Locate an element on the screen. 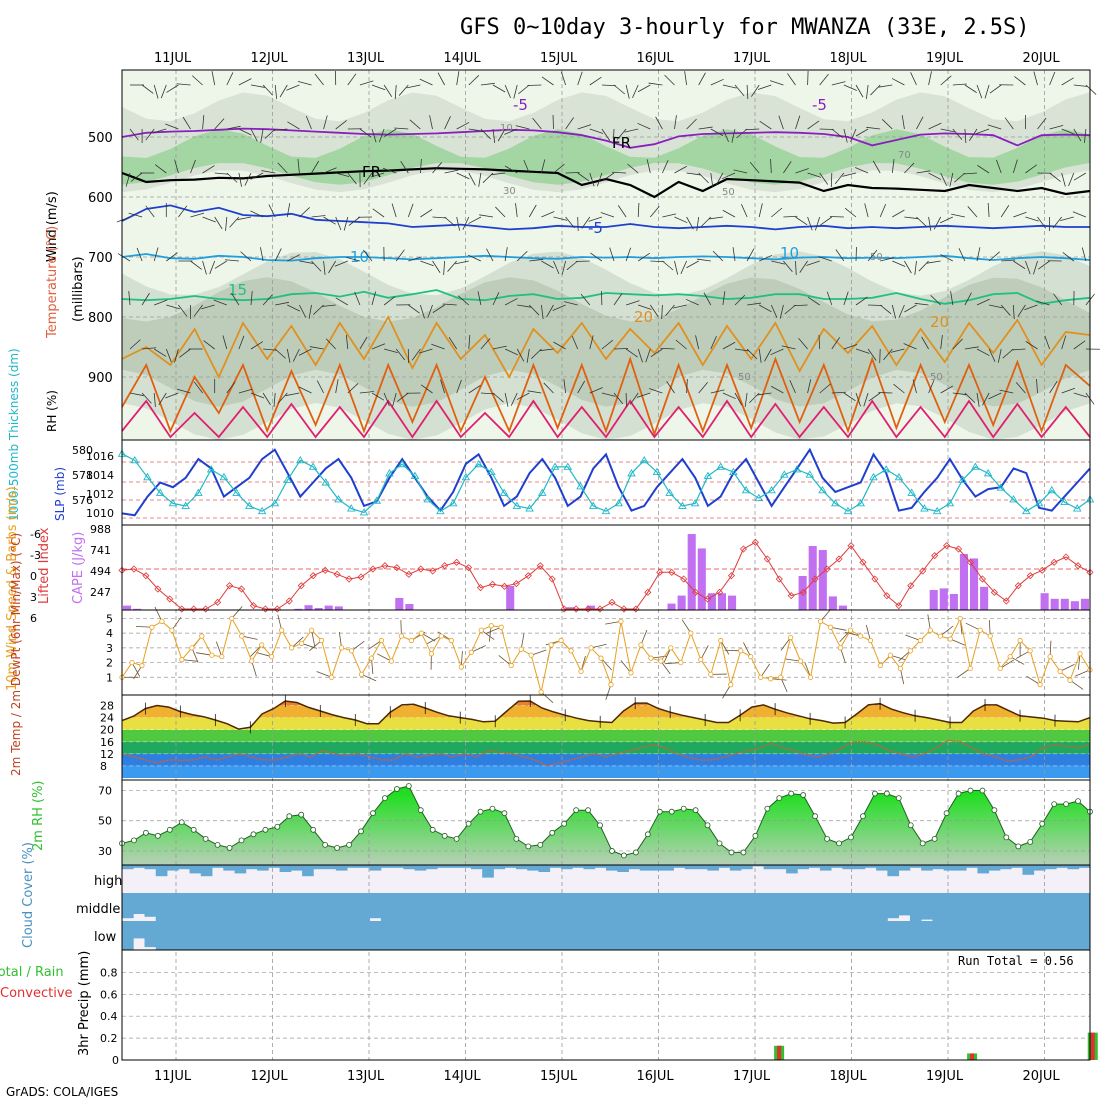 This screenshot has width=1100, height=1100. date-tick-top: 17JUL is located at coordinates (752, 58).